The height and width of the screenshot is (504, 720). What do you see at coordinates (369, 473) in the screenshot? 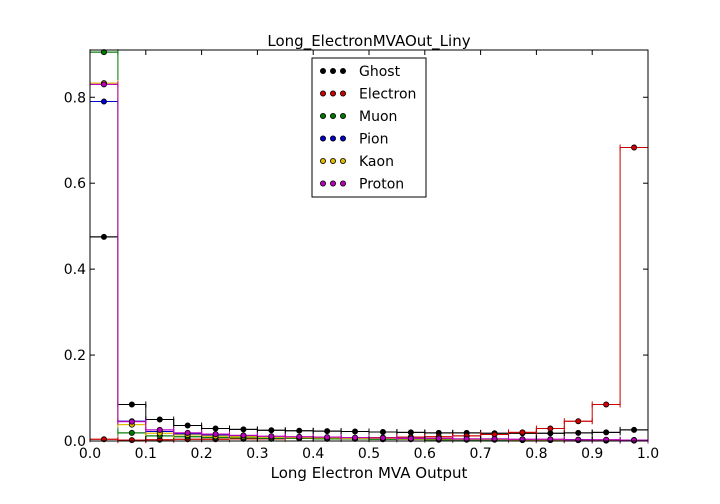
I see `x-axis-label: Long Electron MVA Output` at bounding box center [369, 473].